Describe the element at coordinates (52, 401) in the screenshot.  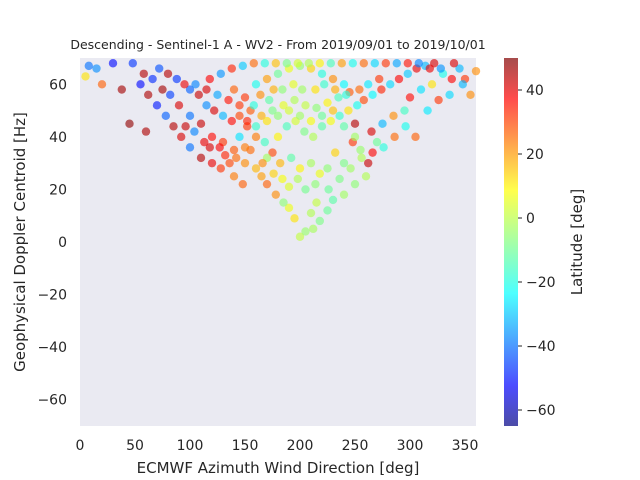
I see `y-tick-label: −60` at that location.